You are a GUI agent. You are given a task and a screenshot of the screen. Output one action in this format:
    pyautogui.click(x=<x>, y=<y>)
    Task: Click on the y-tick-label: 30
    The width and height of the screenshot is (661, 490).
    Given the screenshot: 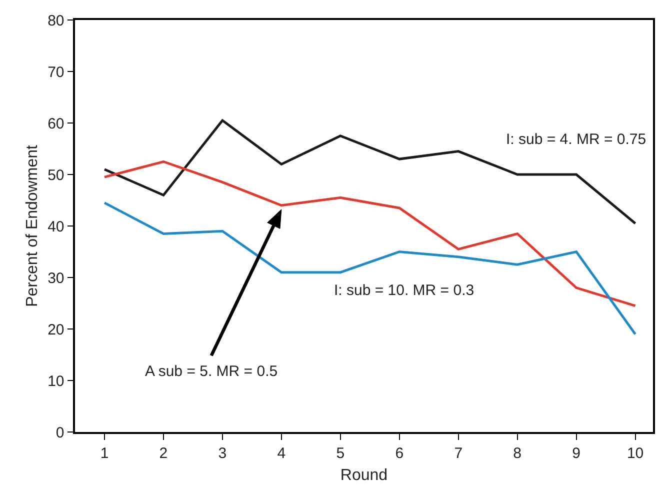 What is the action you would take?
    pyautogui.click(x=56, y=278)
    